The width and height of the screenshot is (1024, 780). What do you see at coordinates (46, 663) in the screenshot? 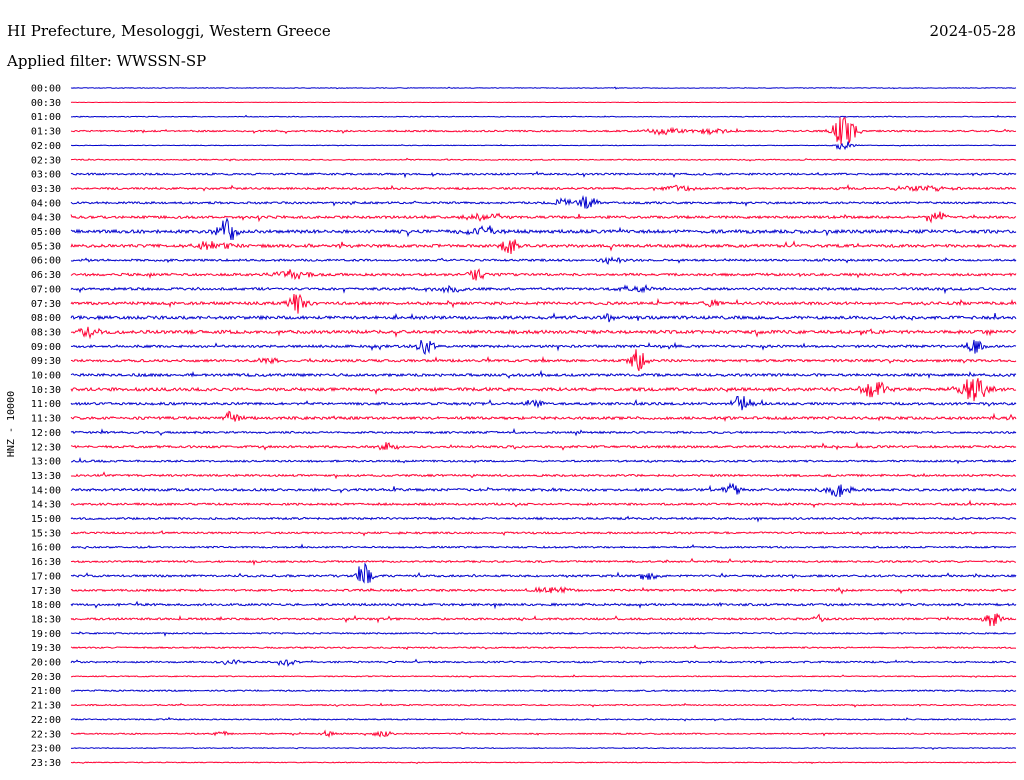
I see `row-time-label: 20:00` at bounding box center [46, 663].